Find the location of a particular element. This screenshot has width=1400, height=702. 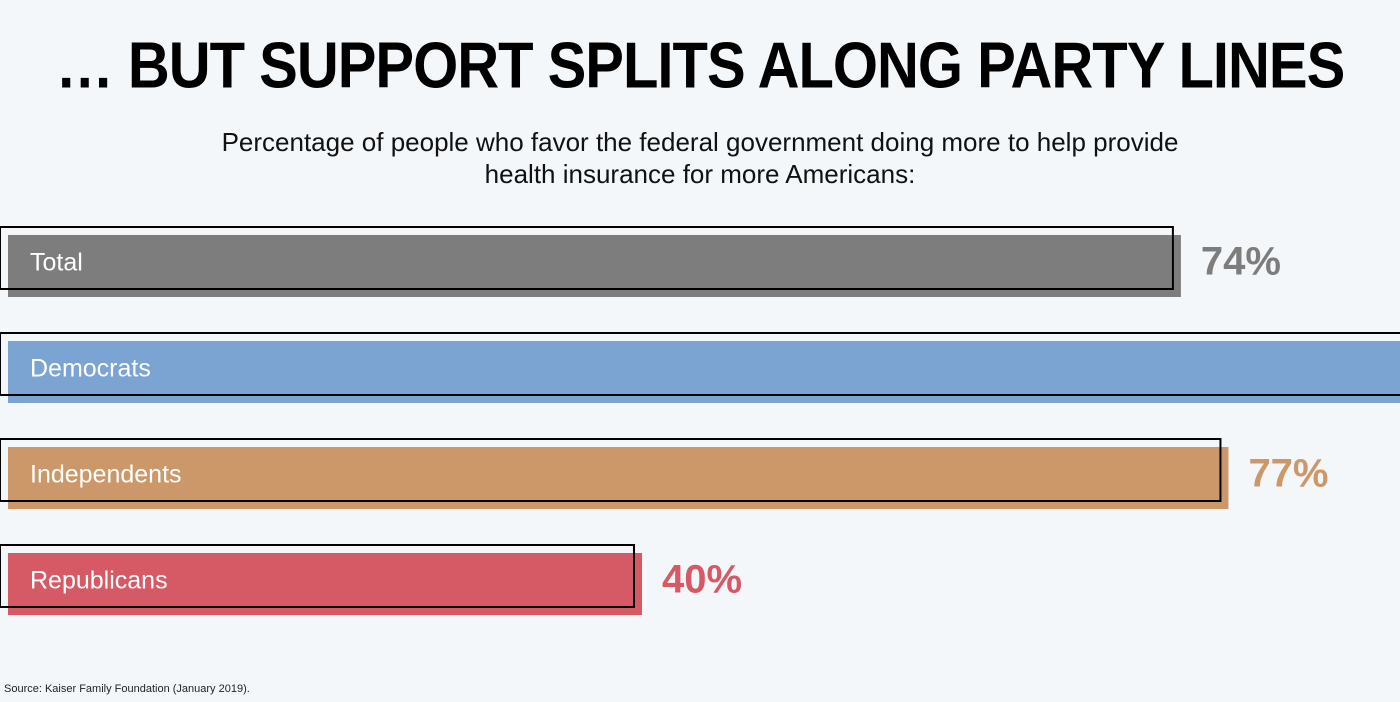

value-label: 74% is located at coordinates (1241, 262).